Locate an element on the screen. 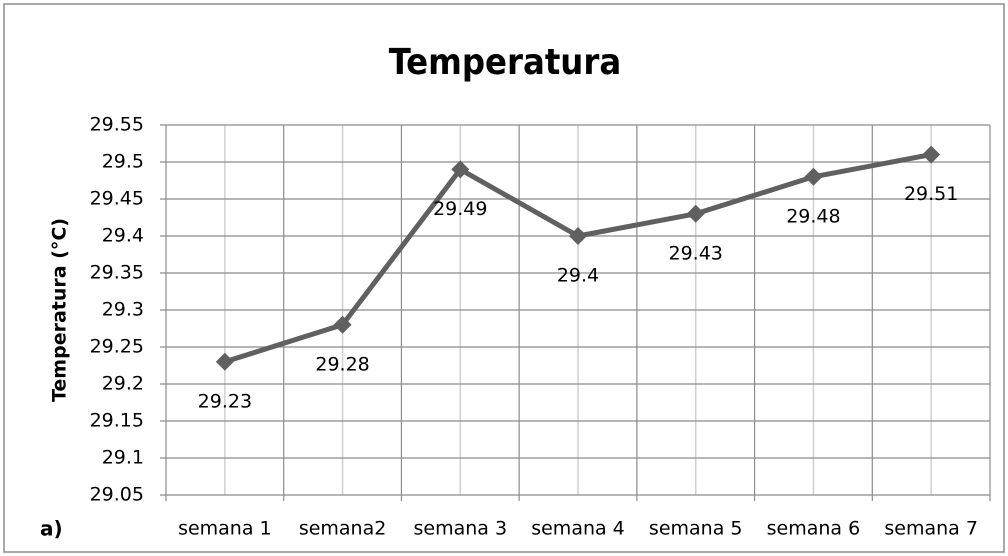 The height and width of the screenshot is (556, 1008). y-tick-label: 29.3 is located at coordinates (123, 310).